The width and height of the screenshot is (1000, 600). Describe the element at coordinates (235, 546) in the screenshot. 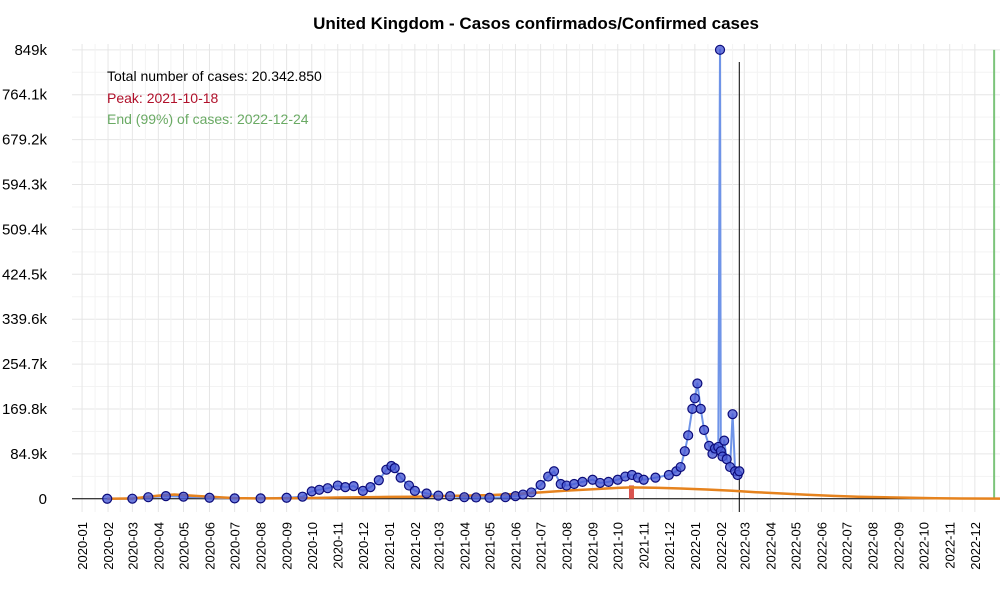

I see `x-tick-label: 2020-07` at that location.